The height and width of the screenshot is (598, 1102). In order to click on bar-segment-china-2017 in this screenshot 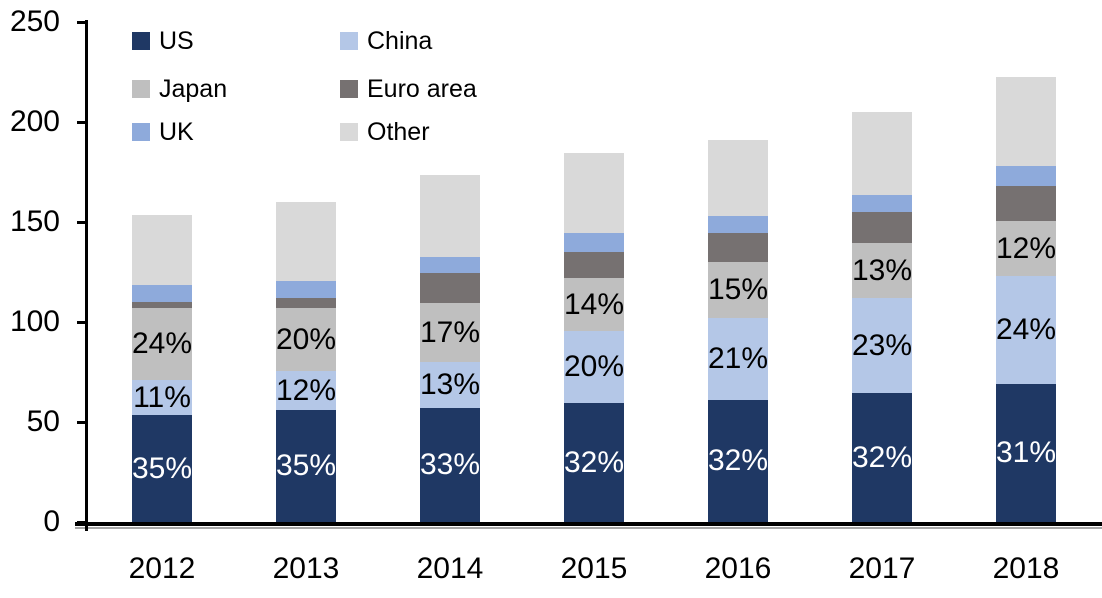, I will do `click(882, 345)`.